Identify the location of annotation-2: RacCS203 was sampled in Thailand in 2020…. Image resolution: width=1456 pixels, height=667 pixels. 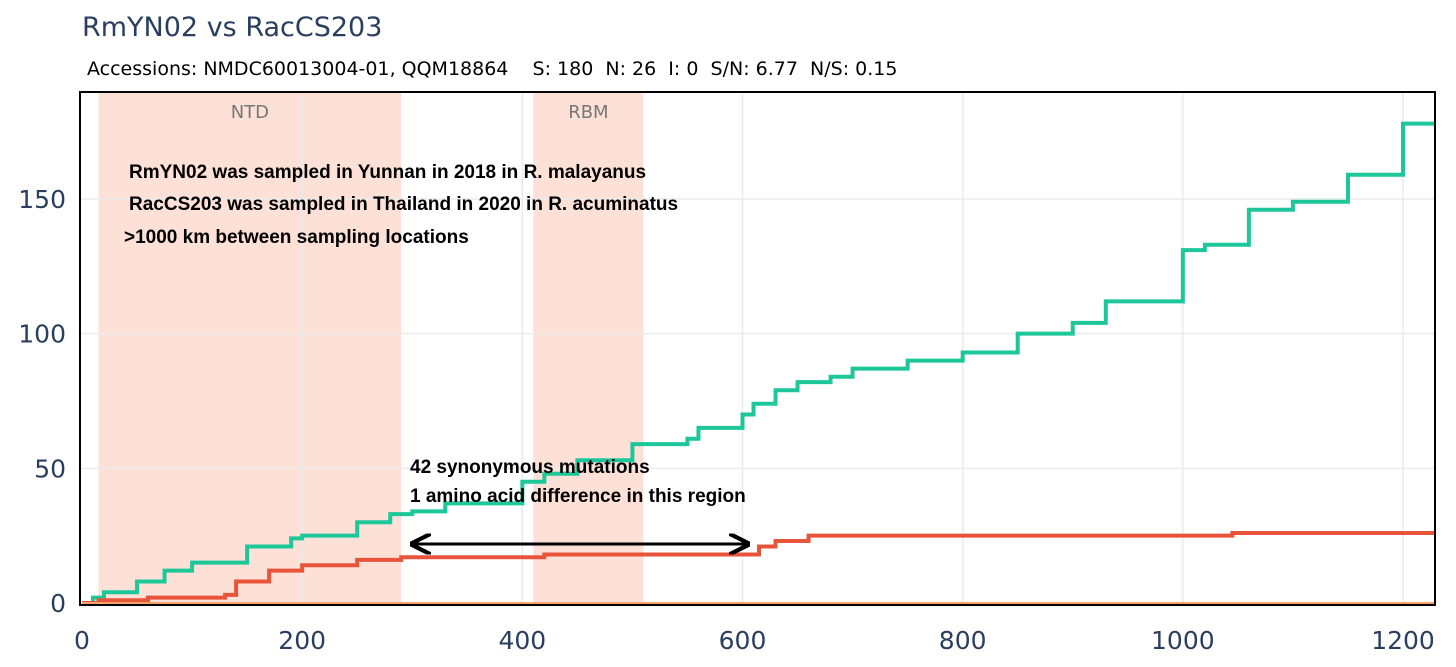
(403, 204).